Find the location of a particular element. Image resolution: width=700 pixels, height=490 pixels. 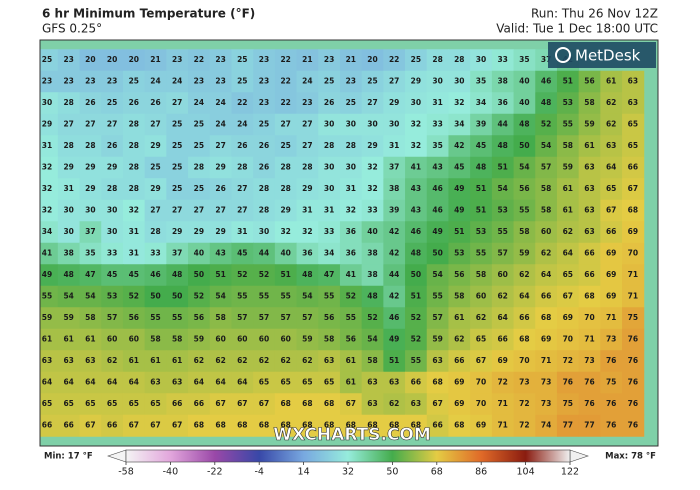

temp-label: 32 is located at coordinates (47, 188).